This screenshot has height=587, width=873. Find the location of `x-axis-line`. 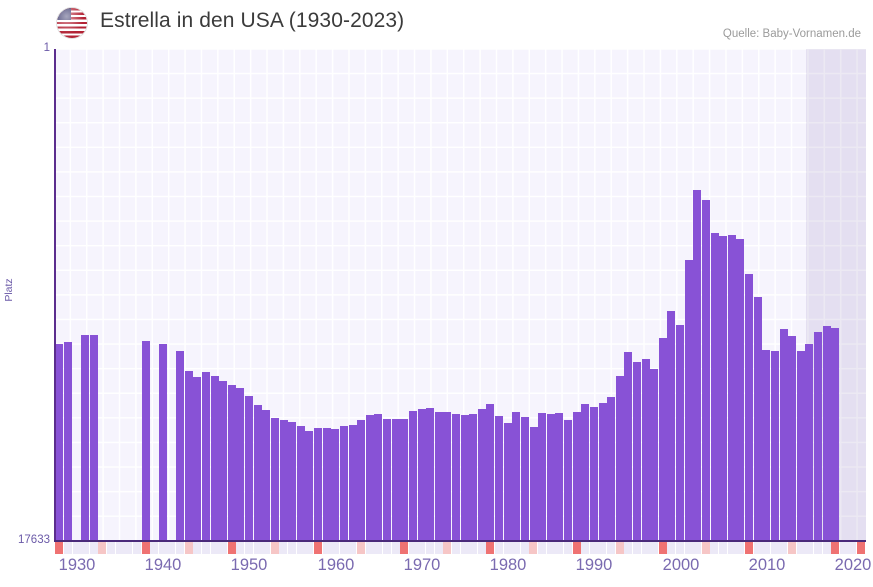

x-axis-line is located at coordinates (460, 541).